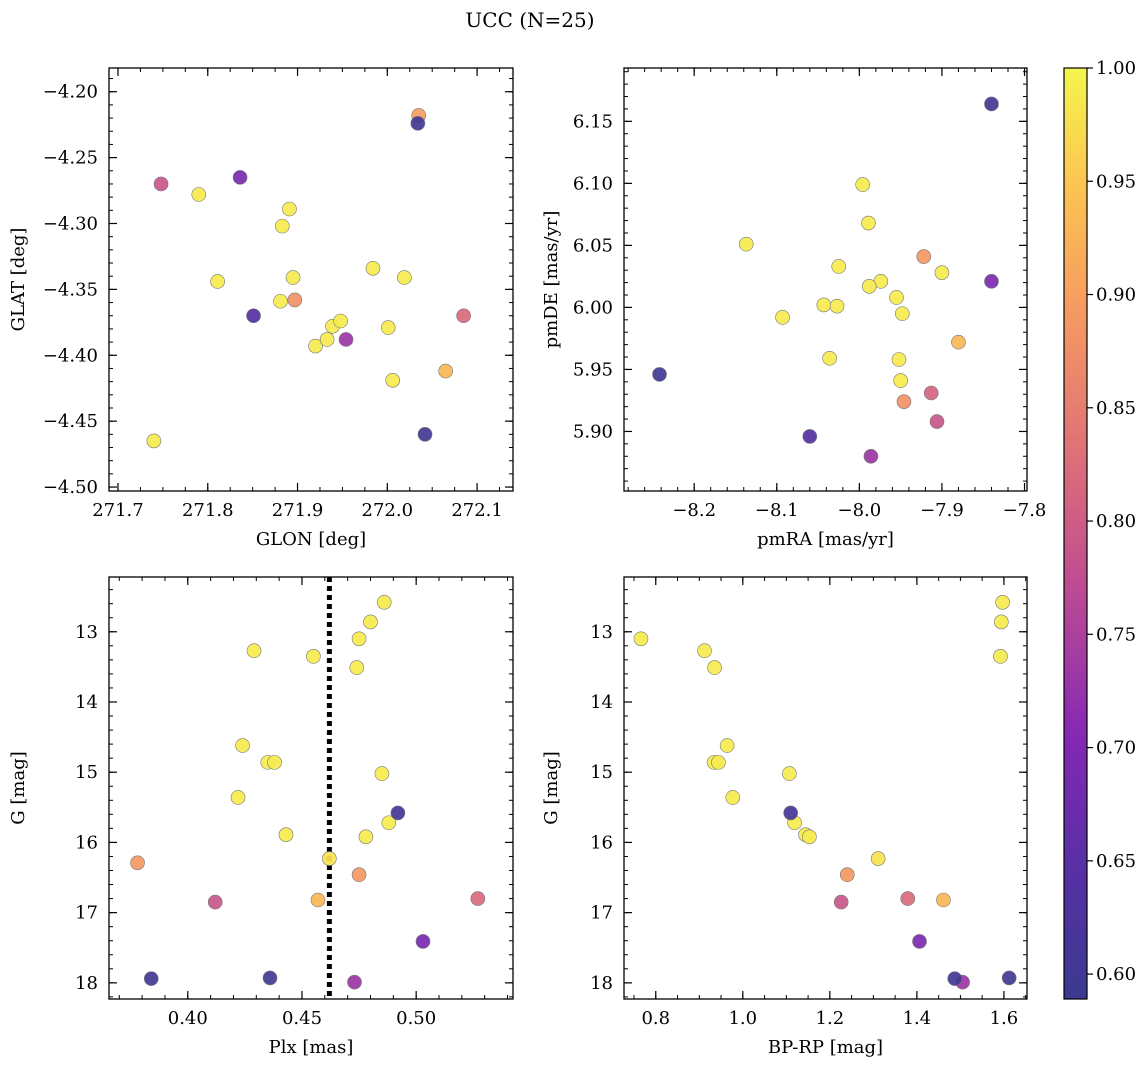  What do you see at coordinates (1116, 521) in the screenshot?
I see `colorbar-tick-label: 0.80` at bounding box center [1116, 521].